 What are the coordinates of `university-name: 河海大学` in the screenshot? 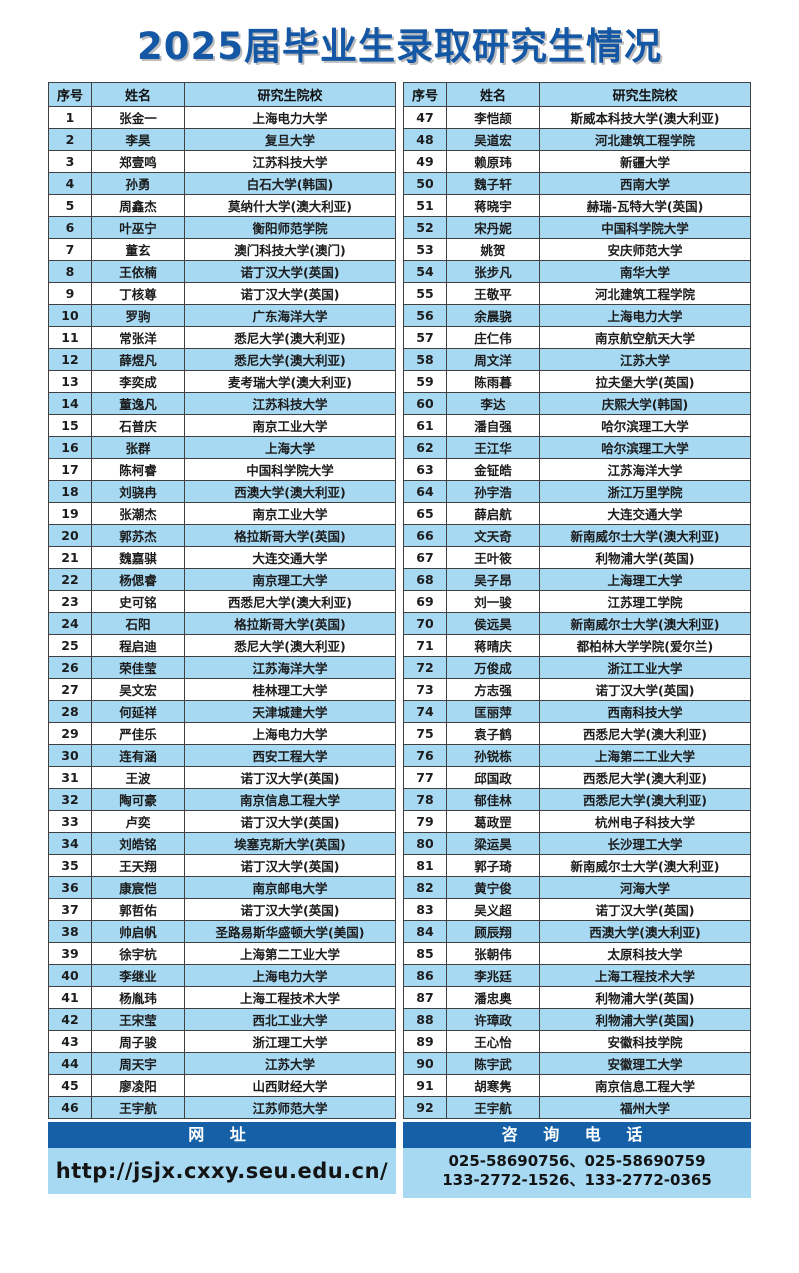 It's located at (645, 887).